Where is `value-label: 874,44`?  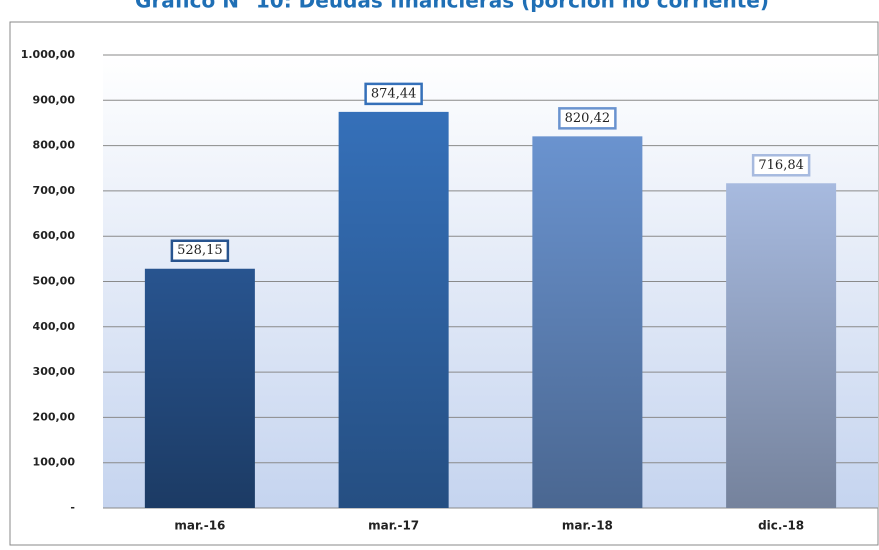
value-label: 874,44 is located at coordinates (394, 93).